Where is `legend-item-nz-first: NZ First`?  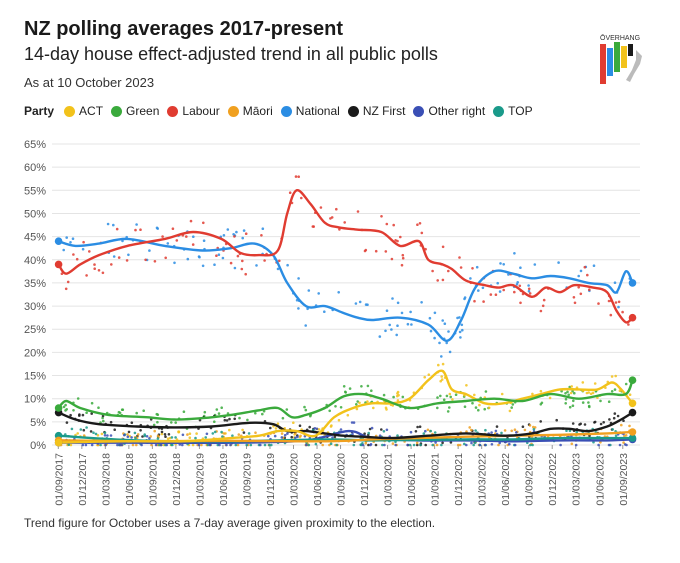 legend-item-nz-first: NZ First is located at coordinates (376, 111).